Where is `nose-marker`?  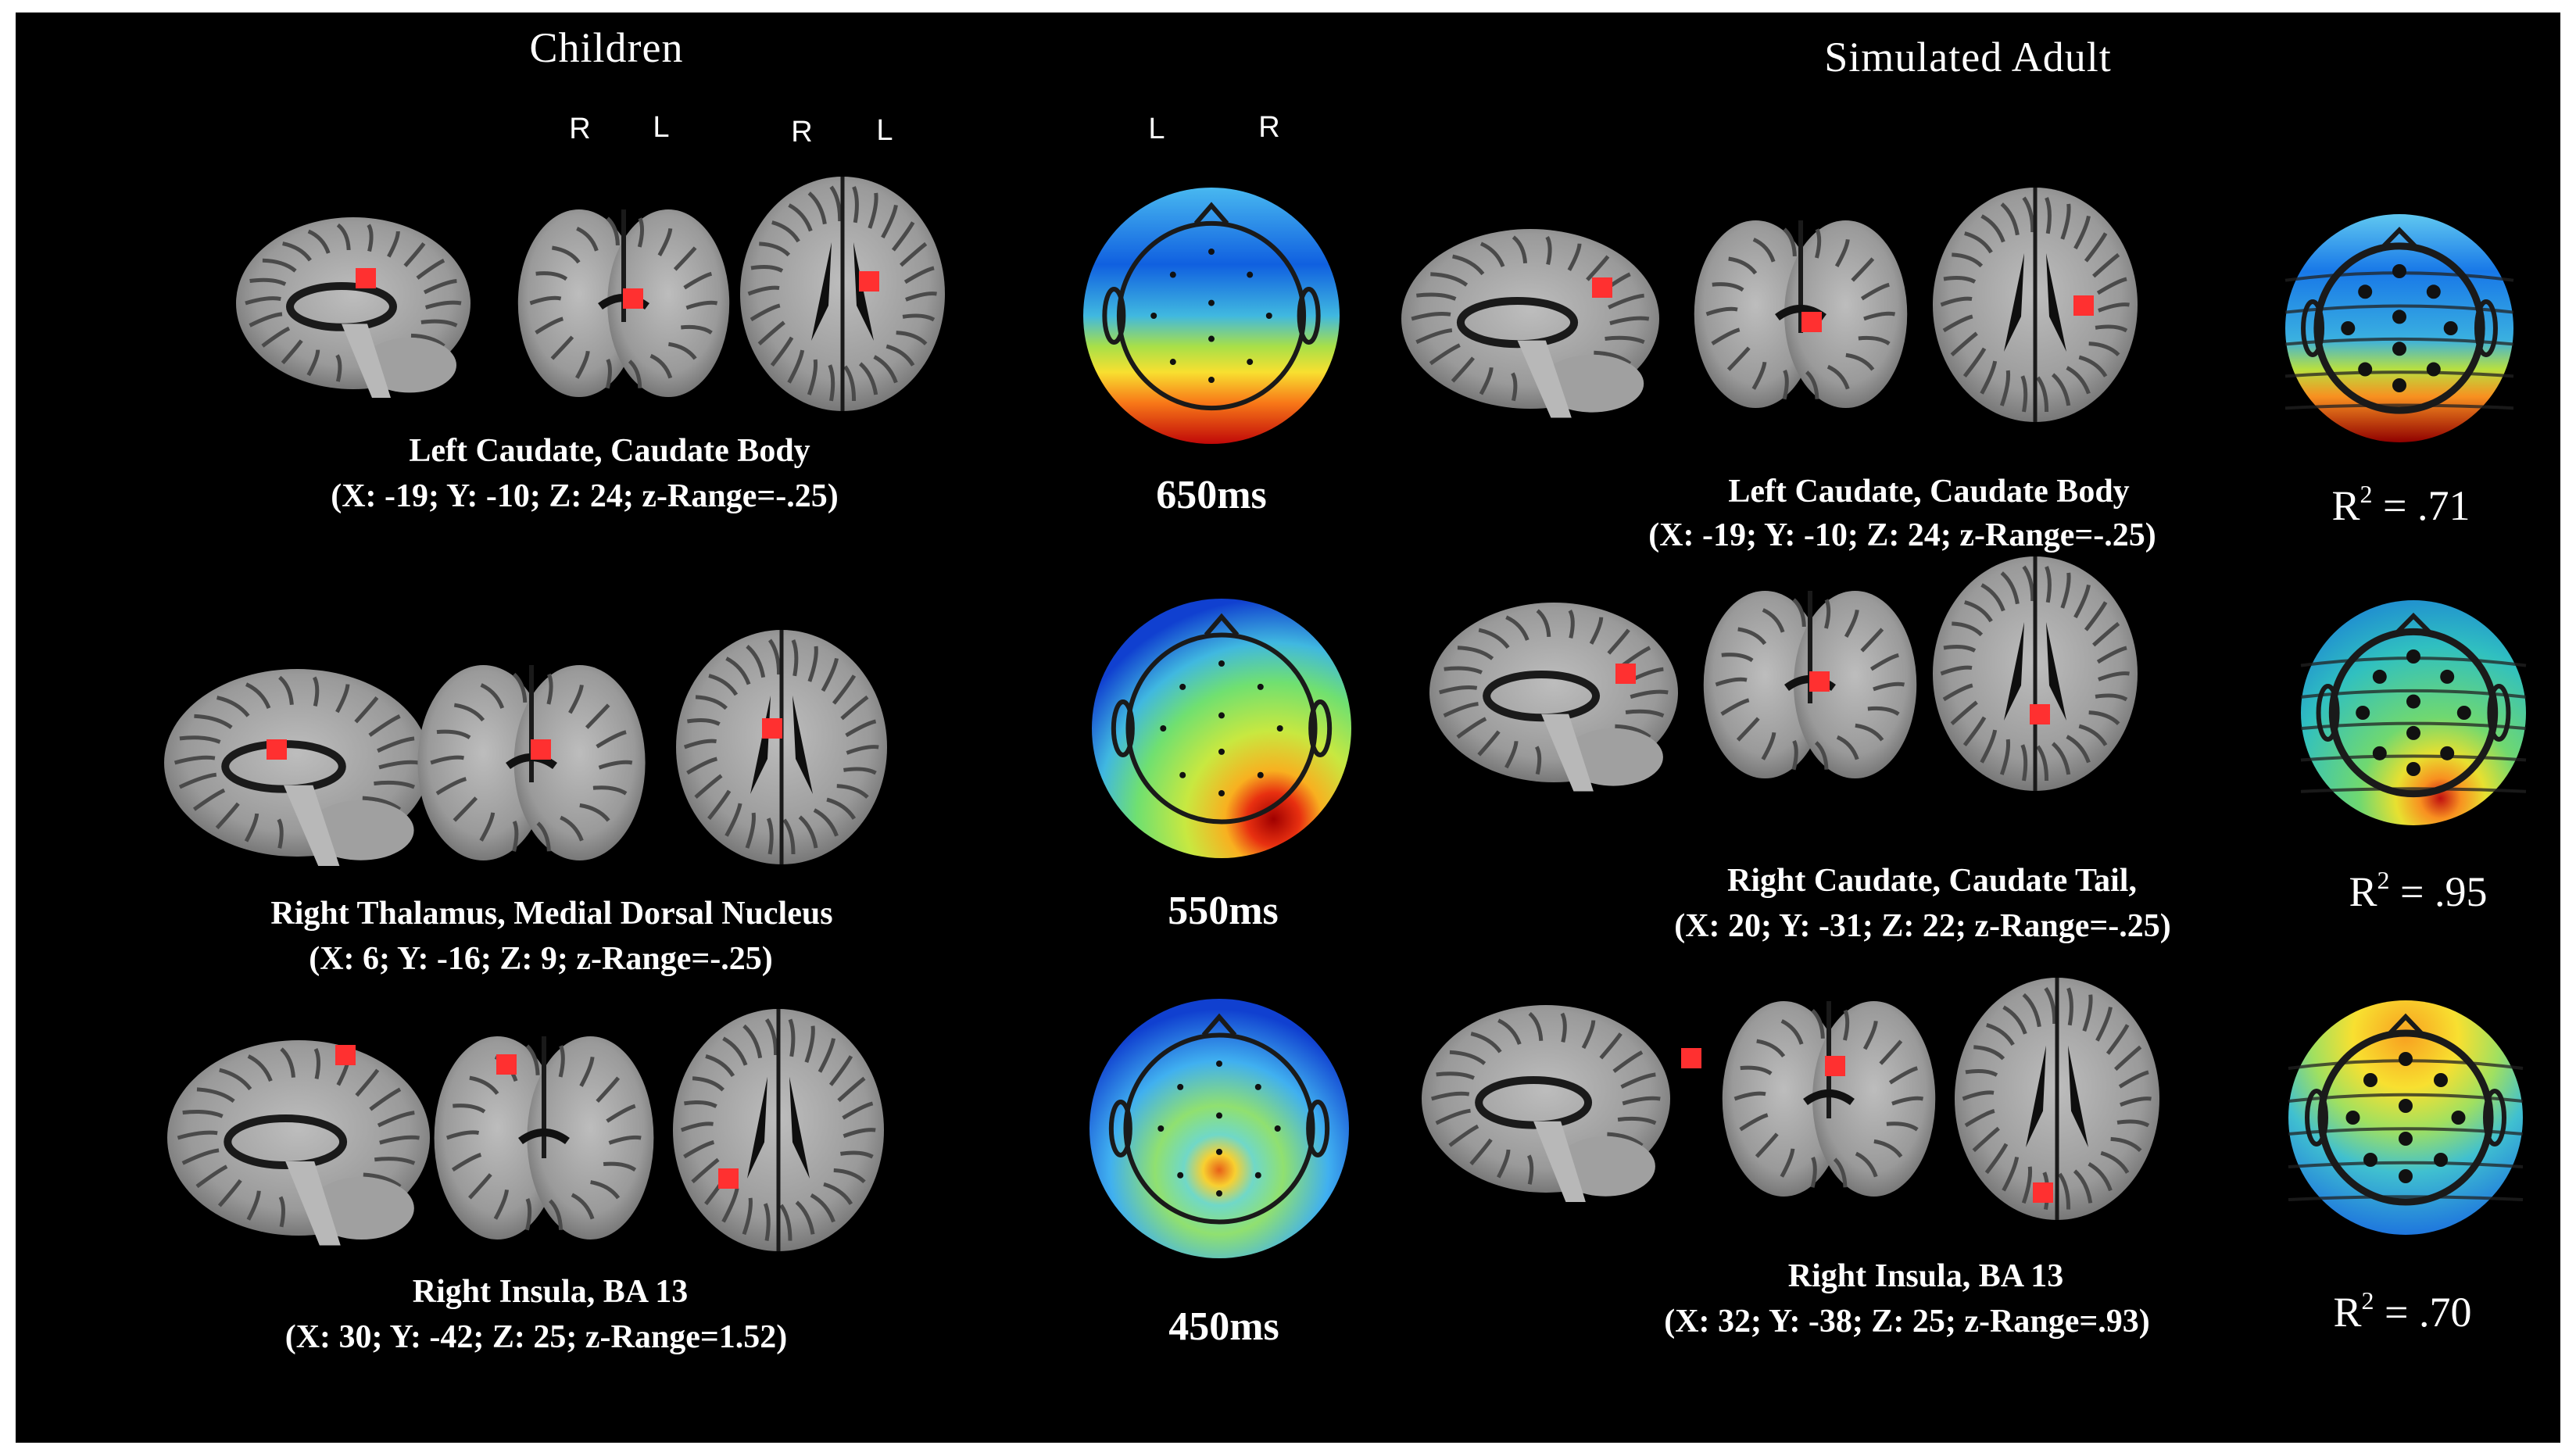
nose-marker is located at coordinates (2413, 623).